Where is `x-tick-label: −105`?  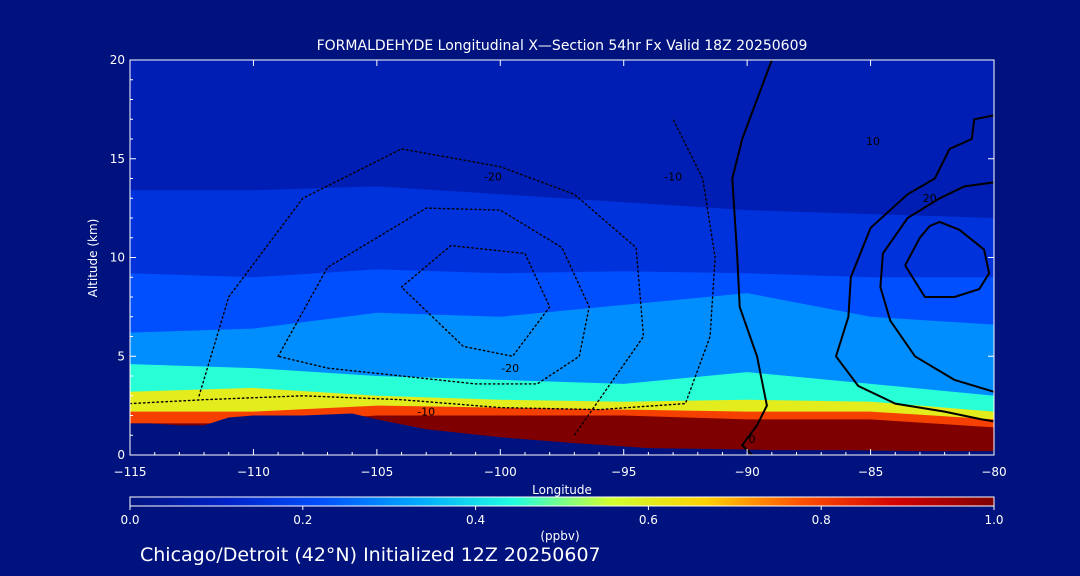
x-tick-label: −105 is located at coordinates (376, 472).